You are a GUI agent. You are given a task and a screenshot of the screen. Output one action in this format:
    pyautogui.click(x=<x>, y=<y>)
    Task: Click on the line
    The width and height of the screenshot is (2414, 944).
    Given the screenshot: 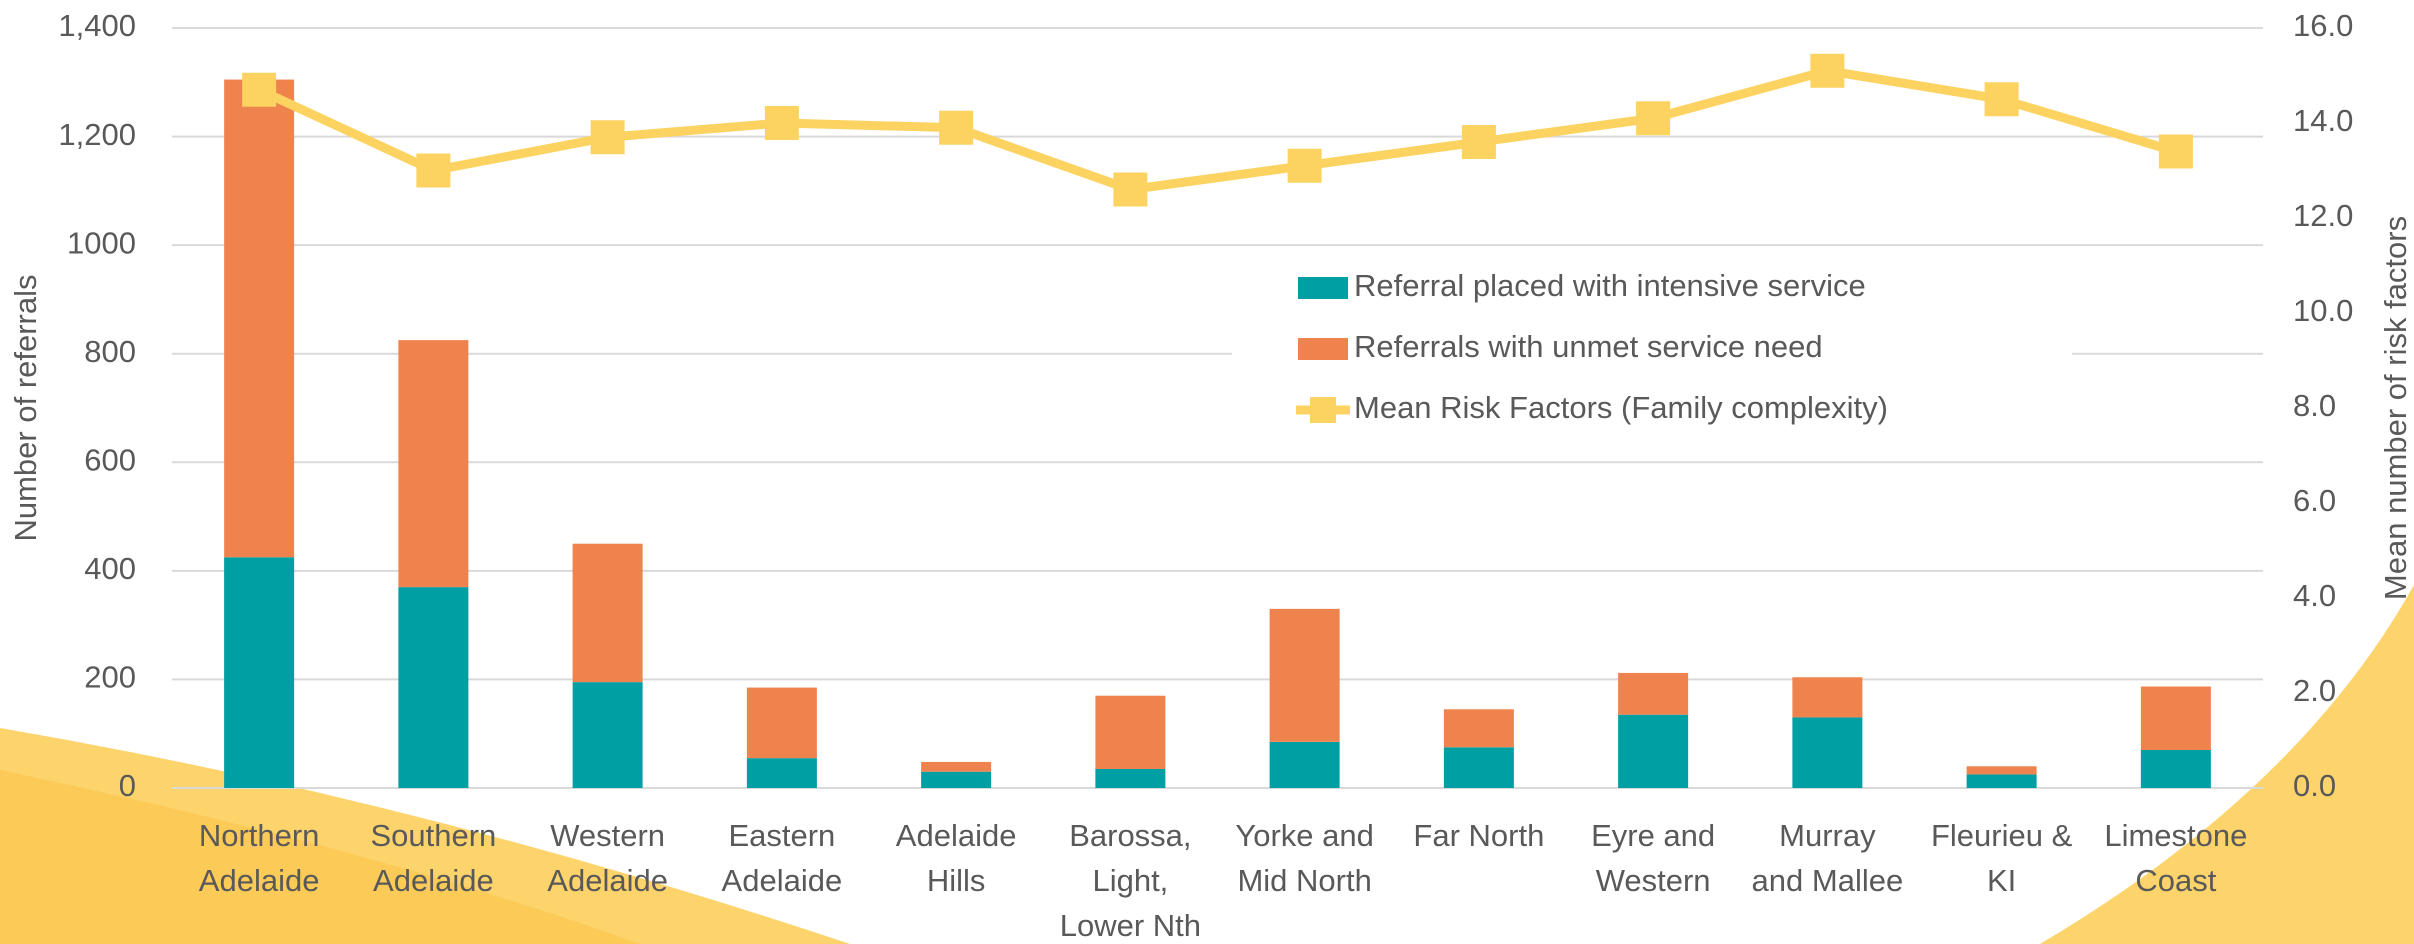 What is the action you would take?
    pyautogui.click(x=1217, y=130)
    